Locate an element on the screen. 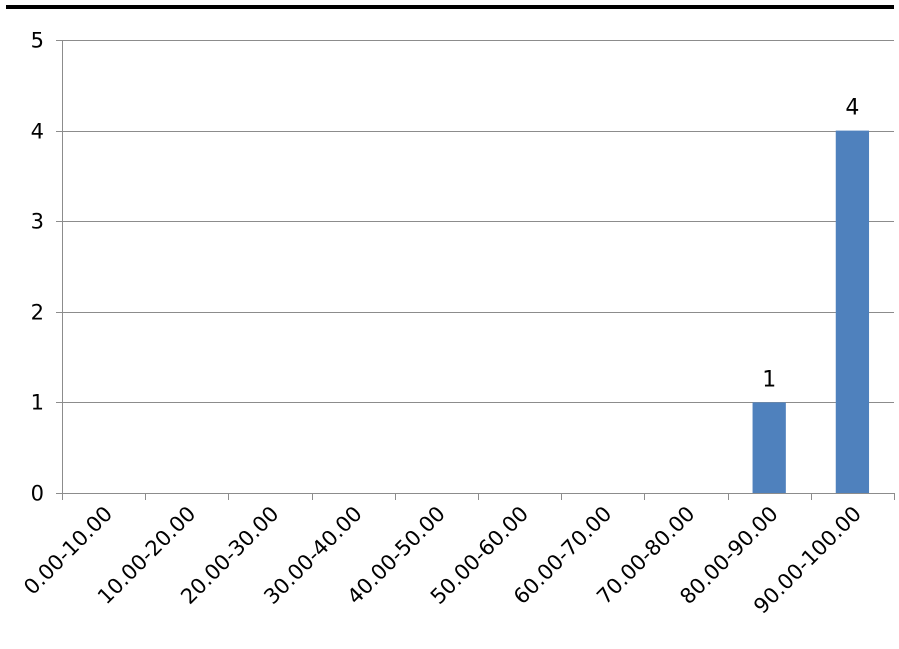 This screenshot has width=899, height=649. y-tick-label: 2 is located at coordinates (37, 313).